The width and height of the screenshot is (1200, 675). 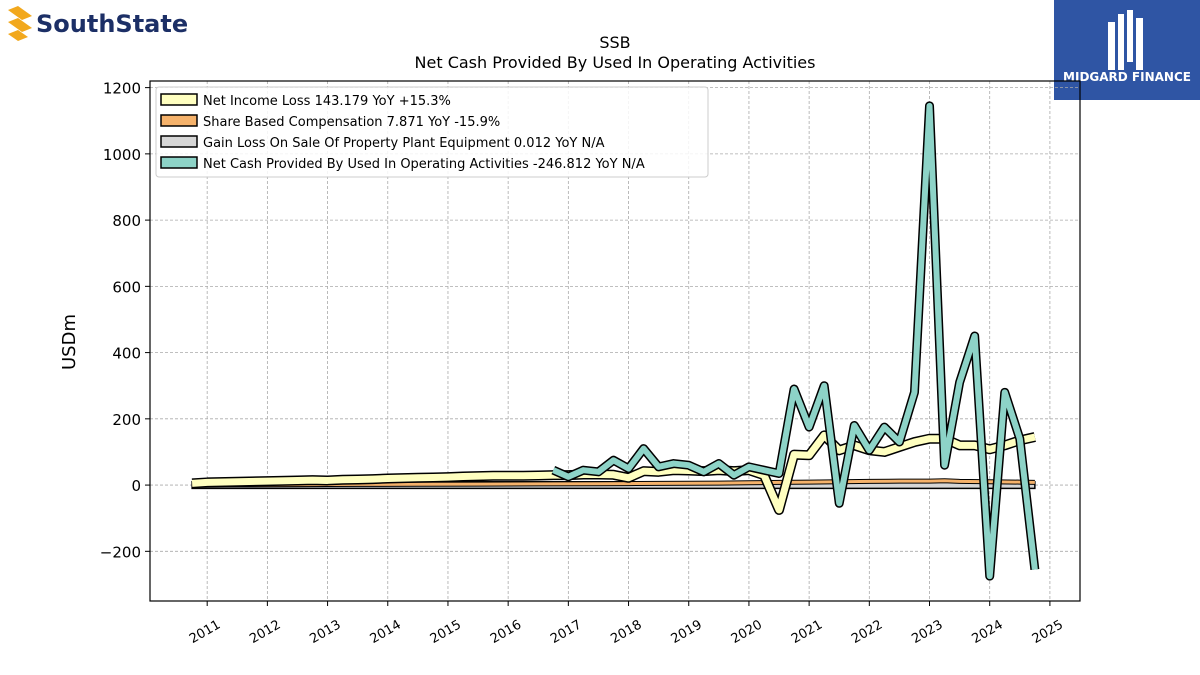 What do you see at coordinates (265, 632) in the screenshot?
I see `x-tick-label: 2012` at bounding box center [265, 632].